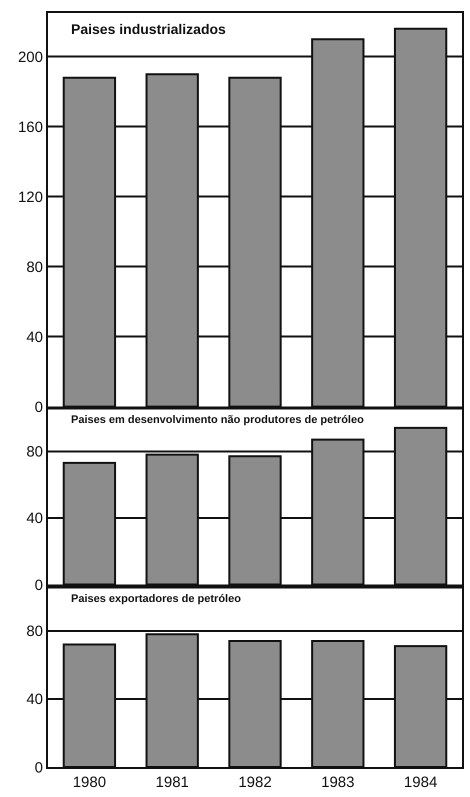 The height and width of the screenshot is (797, 470). I want to click on y-tick-label: 120, so click(30, 197).